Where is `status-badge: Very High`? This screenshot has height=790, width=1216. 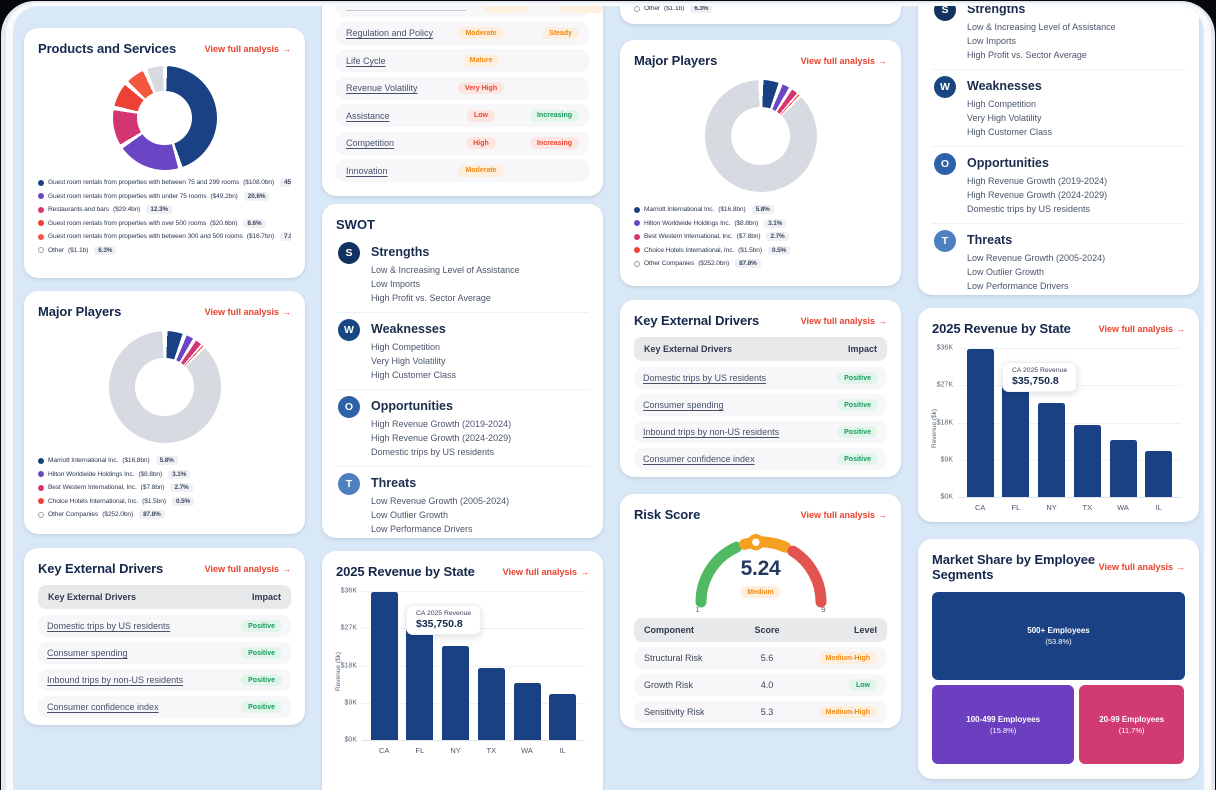 status-badge: Very High is located at coordinates (481, 88).